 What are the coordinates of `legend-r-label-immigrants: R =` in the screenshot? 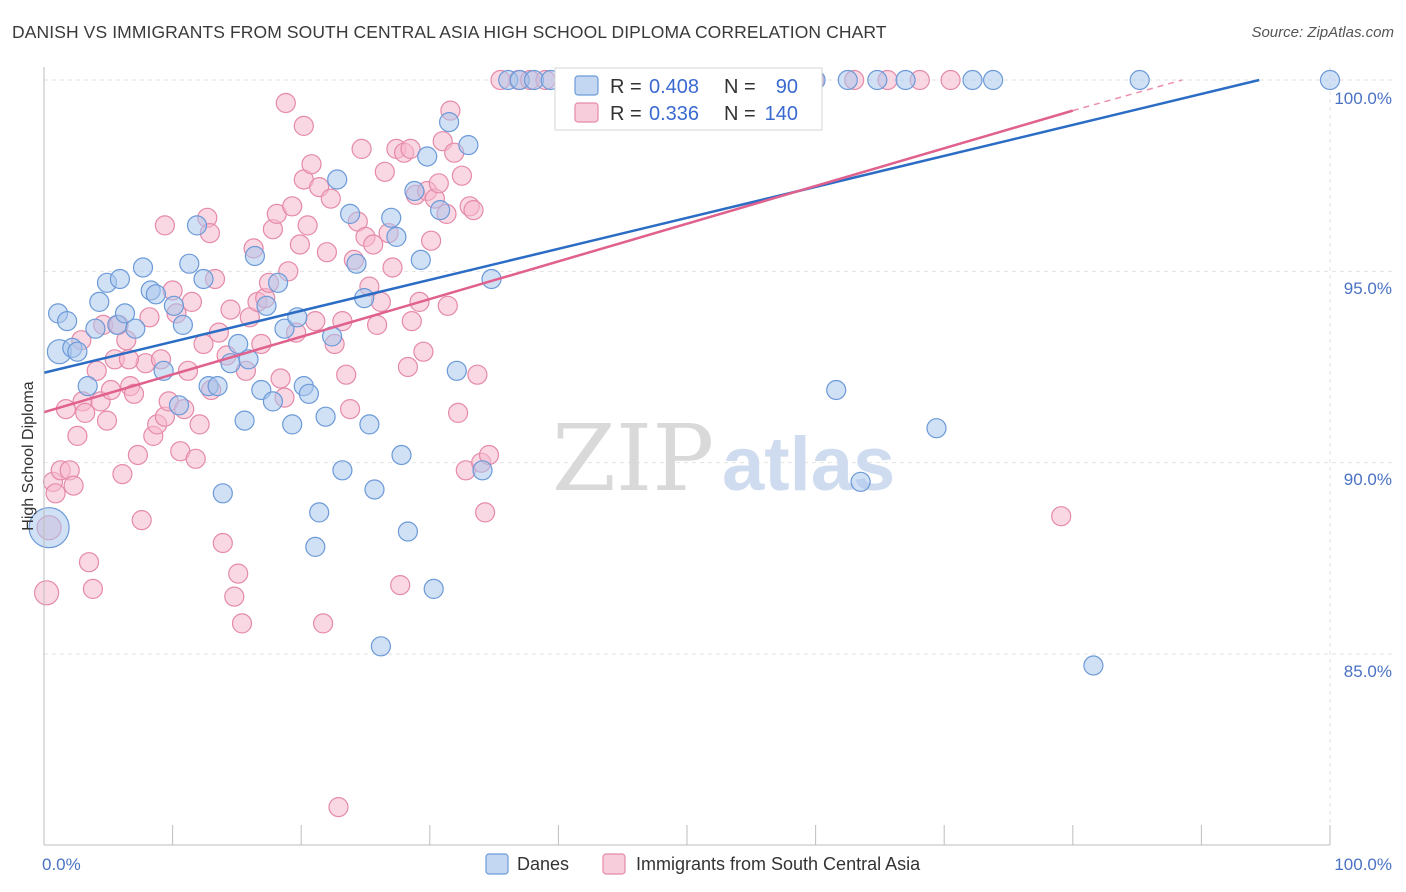 It's located at (626, 114).